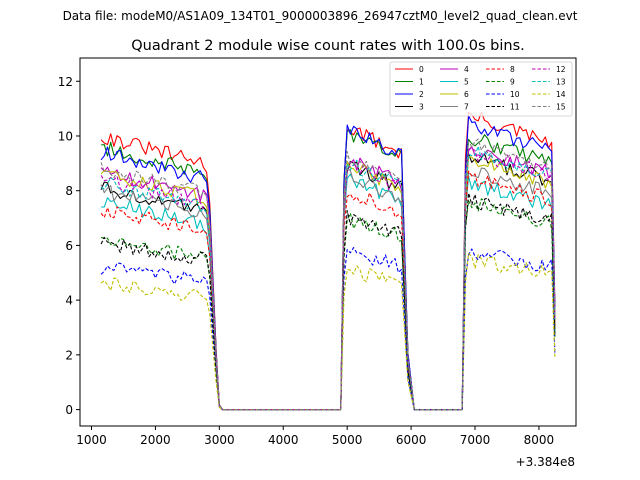 This screenshot has width=640, height=480. Describe the element at coordinates (466, 81) in the screenshot. I see `legend-label: 5` at that location.